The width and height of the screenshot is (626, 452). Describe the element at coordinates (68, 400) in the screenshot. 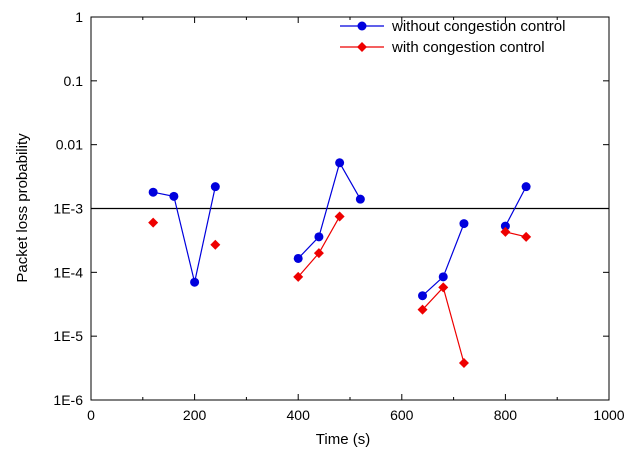

I see `y-tick-label: 1E-6` at that location.